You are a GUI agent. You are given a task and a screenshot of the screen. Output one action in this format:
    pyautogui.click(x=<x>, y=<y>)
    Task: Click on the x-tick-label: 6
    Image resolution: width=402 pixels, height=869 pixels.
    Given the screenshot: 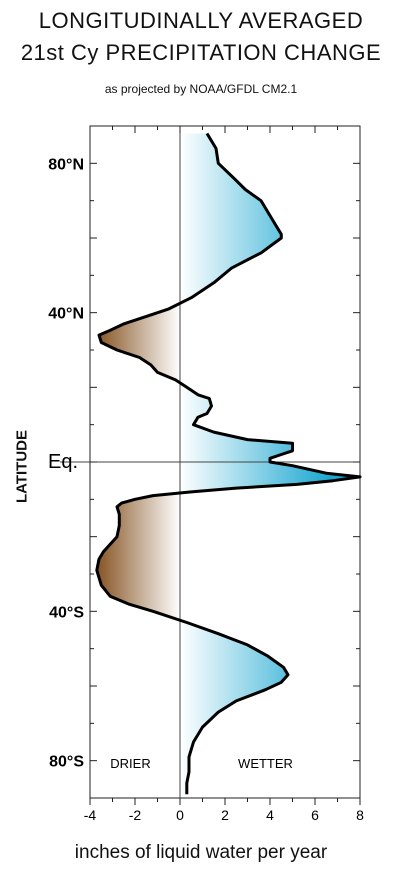 What is the action you would take?
    pyautogui.click(x=315, y=815)
    